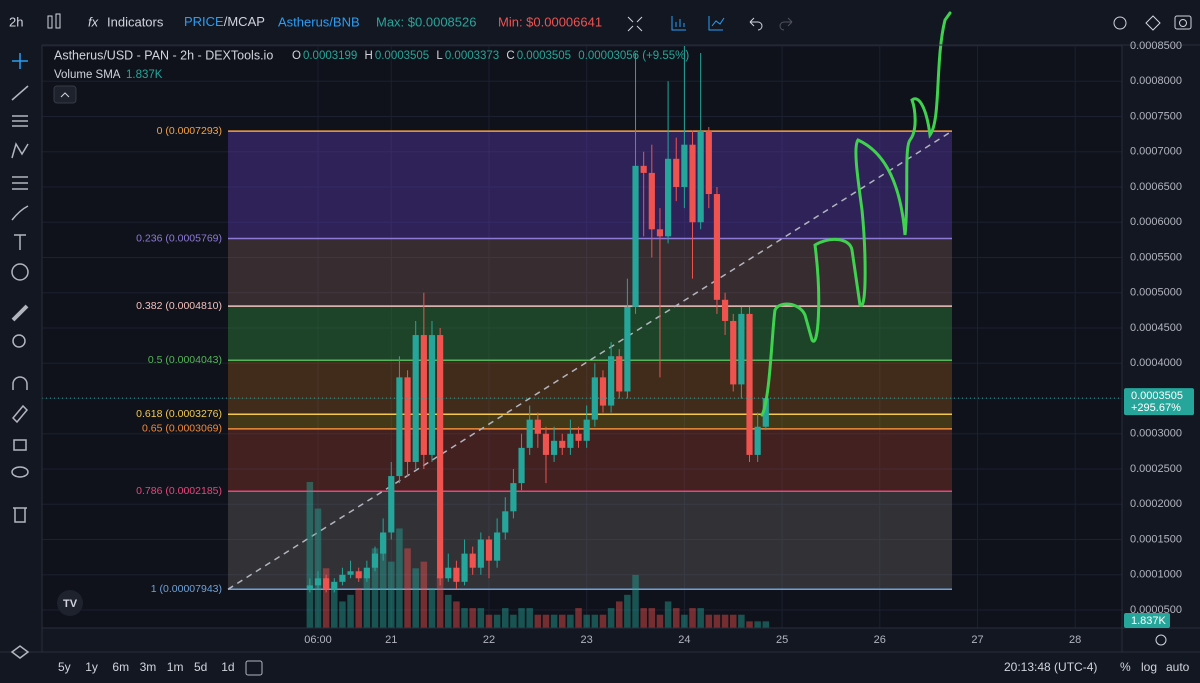 Image resolution: width=1200 pixels, height=683 pixels. What do you see at coordinates (544, 56) in the screenshot?
I see `c-value: 0.0003505` at bounding box center [544, 56].